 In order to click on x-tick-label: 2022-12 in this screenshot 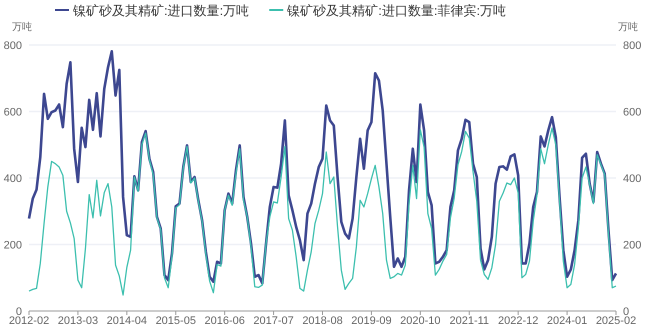, I will do `click(518, 321)`.